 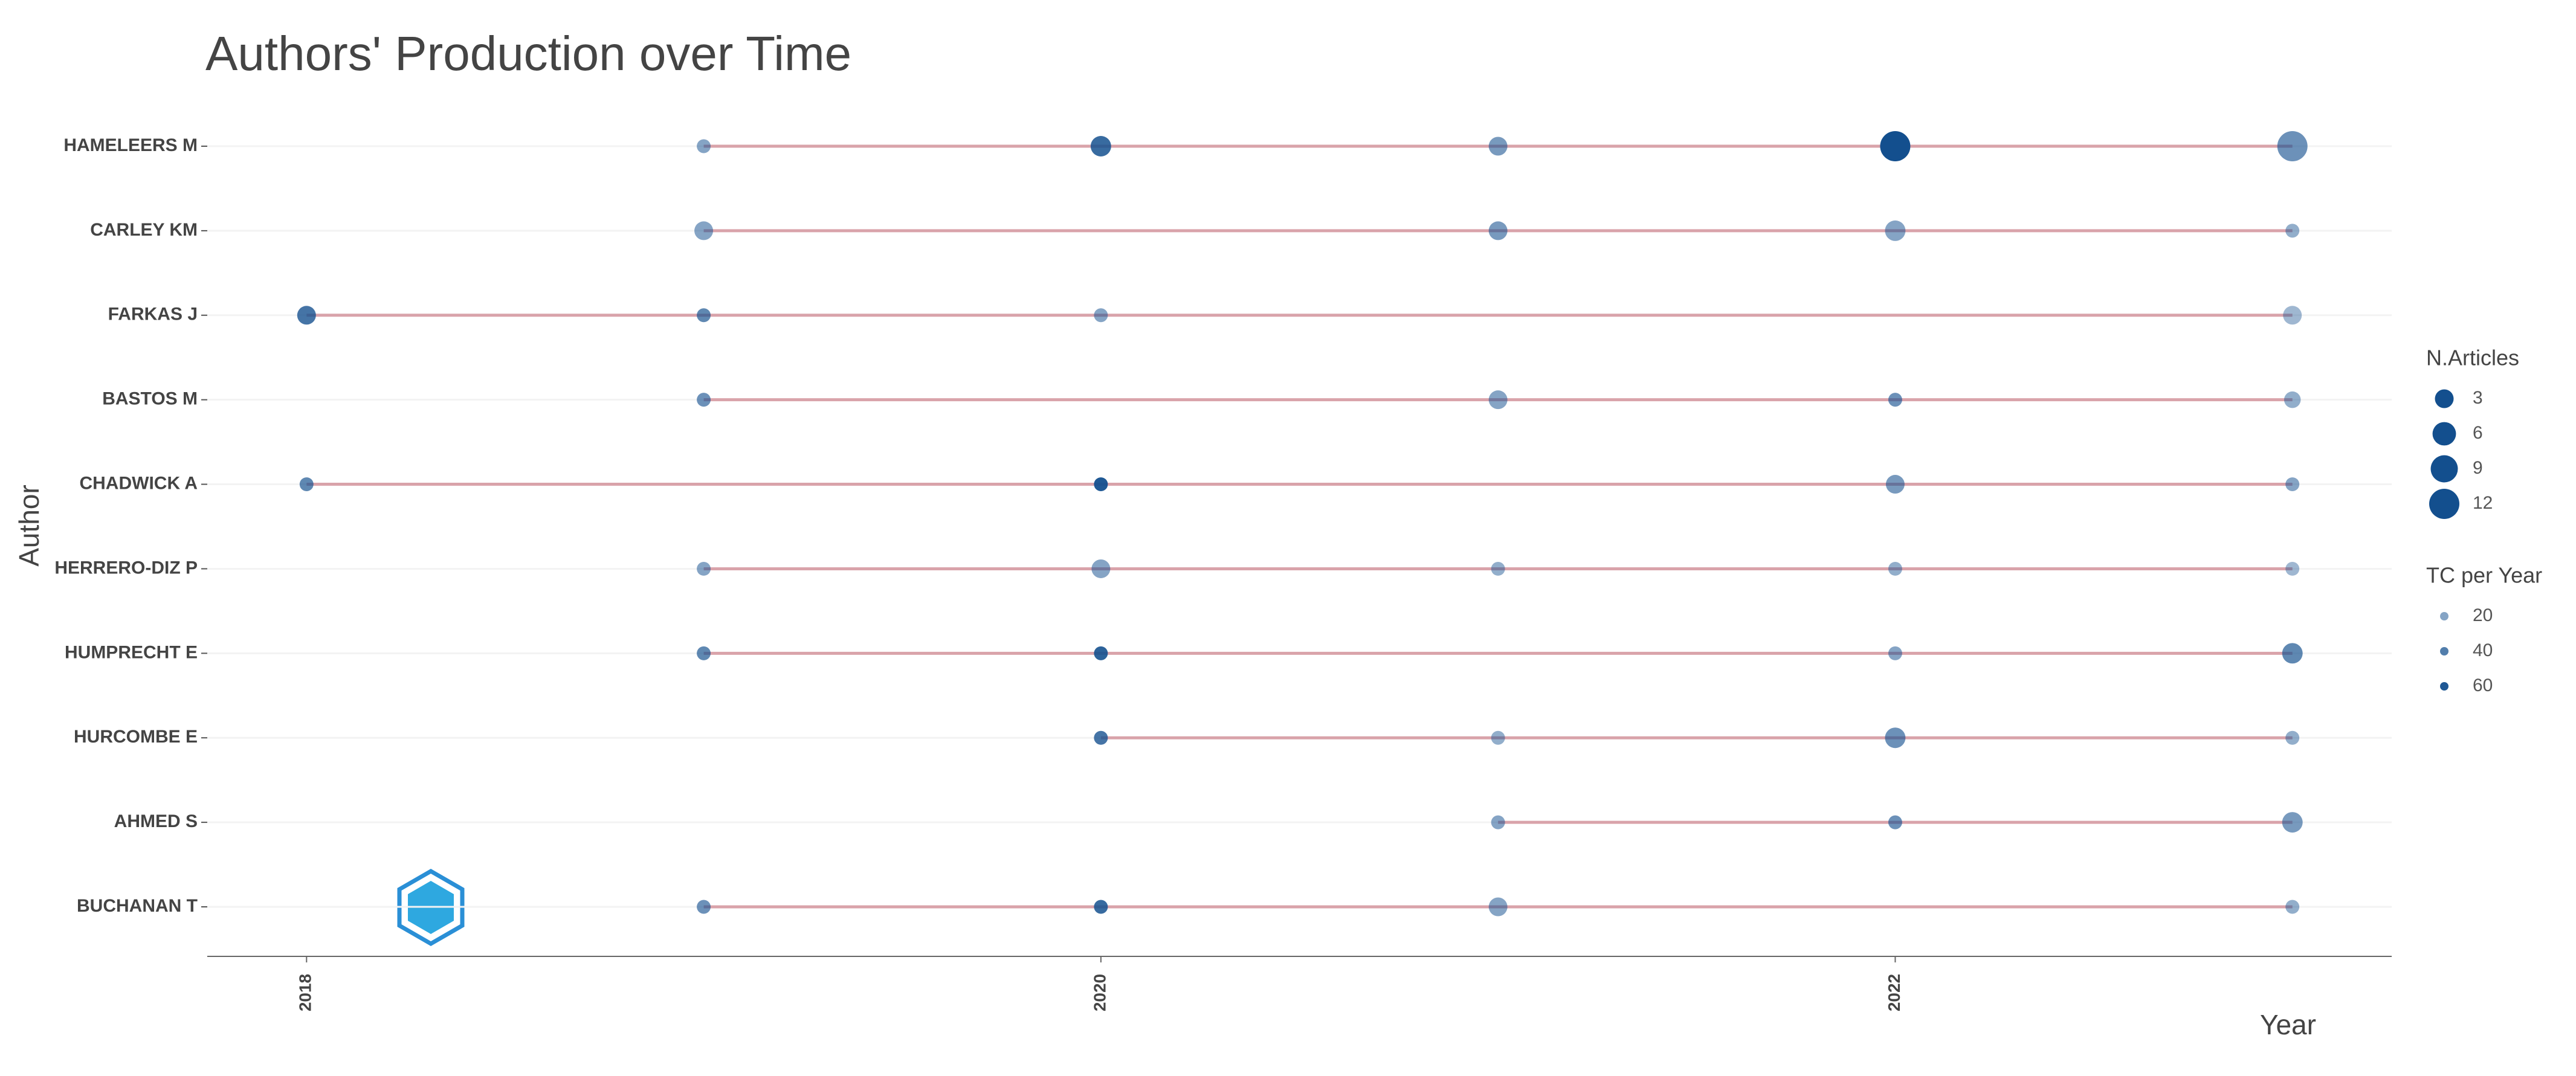 I want to click on x-tick-label: 2022, so click(x=1894, y=992).